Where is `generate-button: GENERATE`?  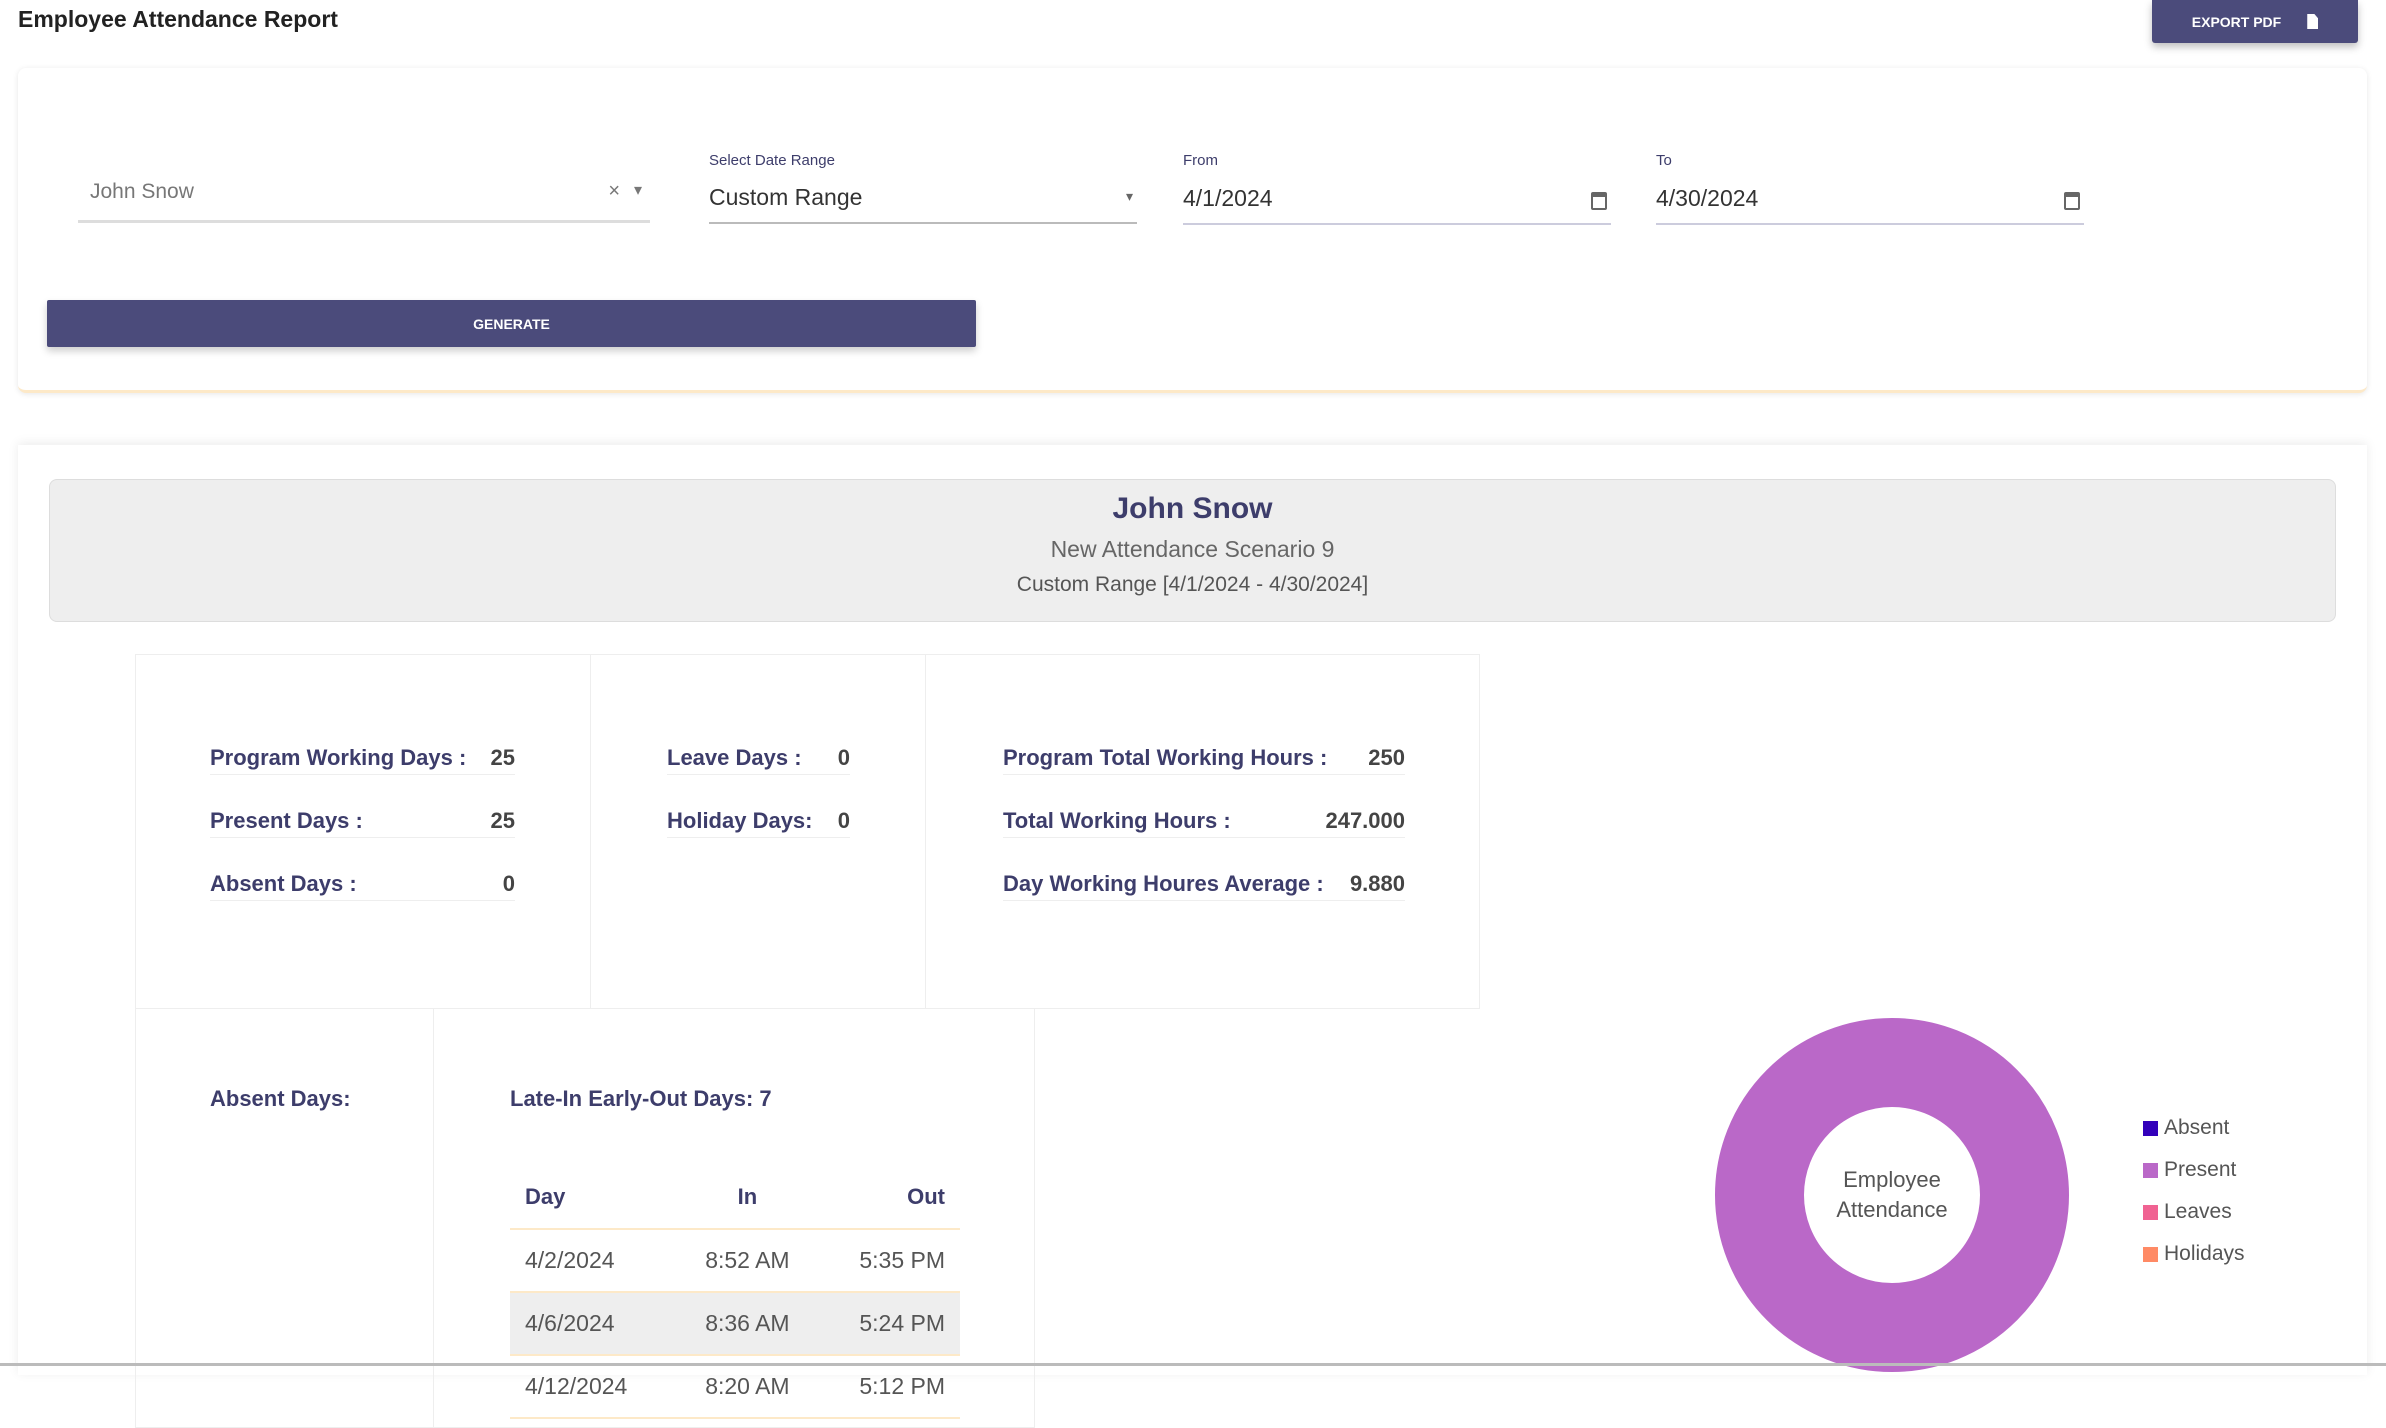
generate-button: GENERATE is located at coordinates (511, 323).